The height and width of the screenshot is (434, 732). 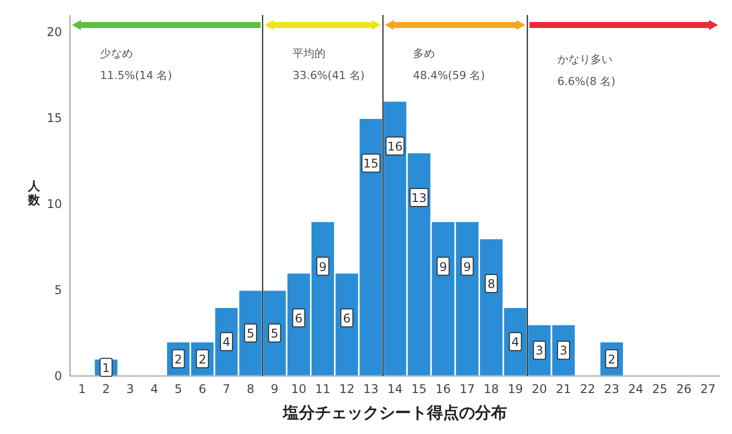 I want to click on x-axis-title: 塩分チェックシート得点の分布, so click(x=394, y=412).